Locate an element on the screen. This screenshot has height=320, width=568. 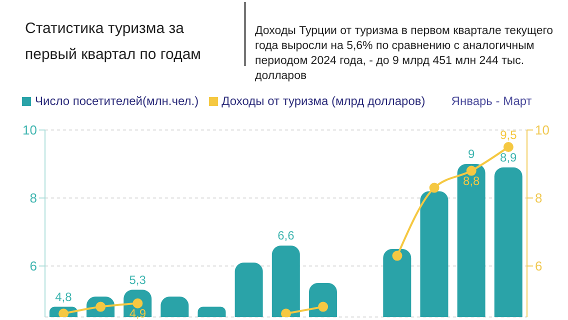
y2-tick-label: 8 is located at coordinates (538, 198).